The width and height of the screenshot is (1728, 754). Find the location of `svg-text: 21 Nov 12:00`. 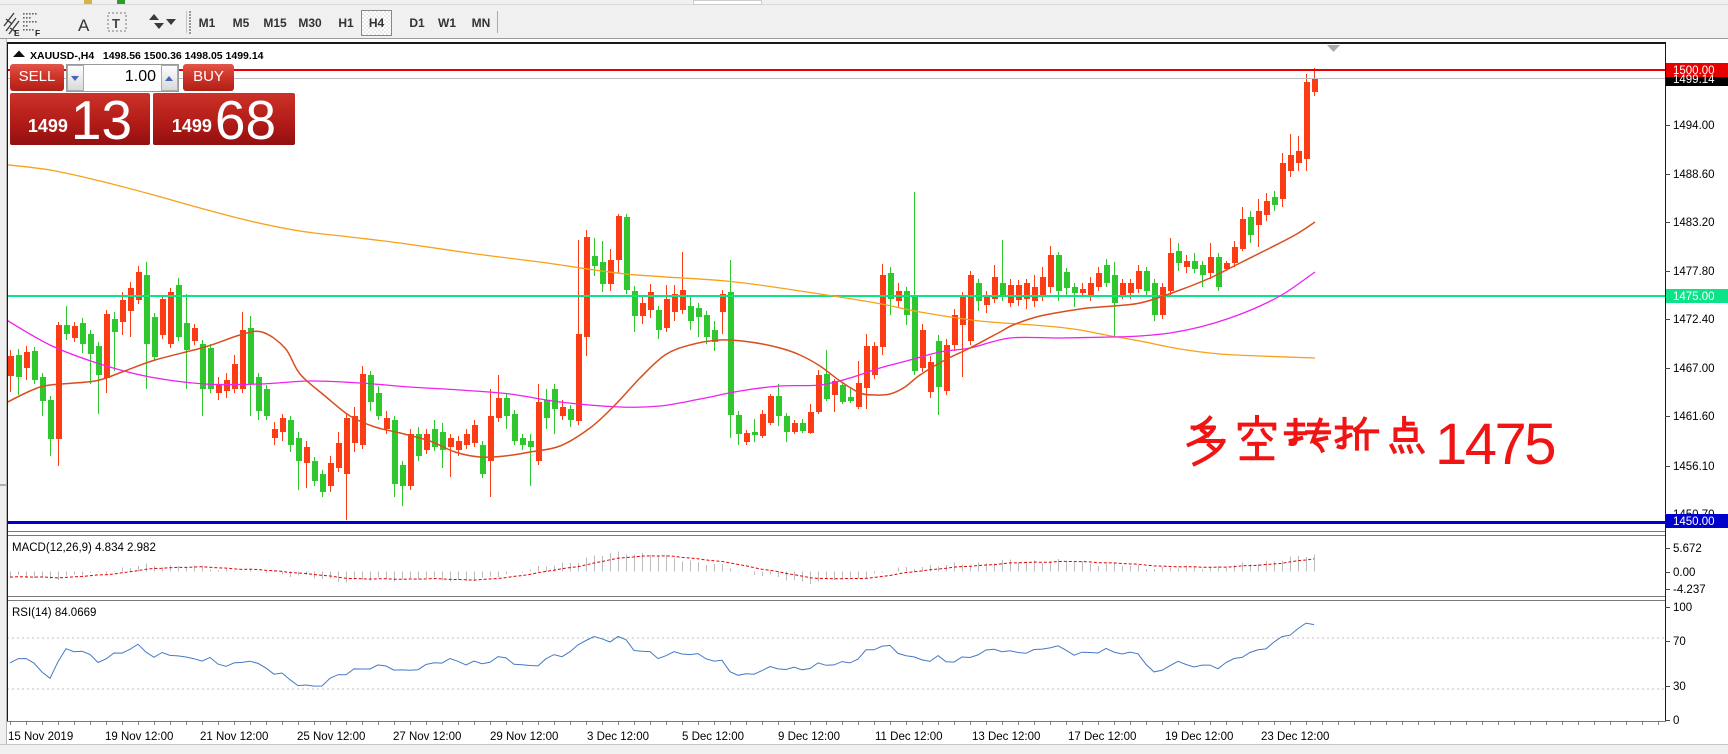

svg-text: 21 Nov 12:00 is located at coordinates (234, 737).